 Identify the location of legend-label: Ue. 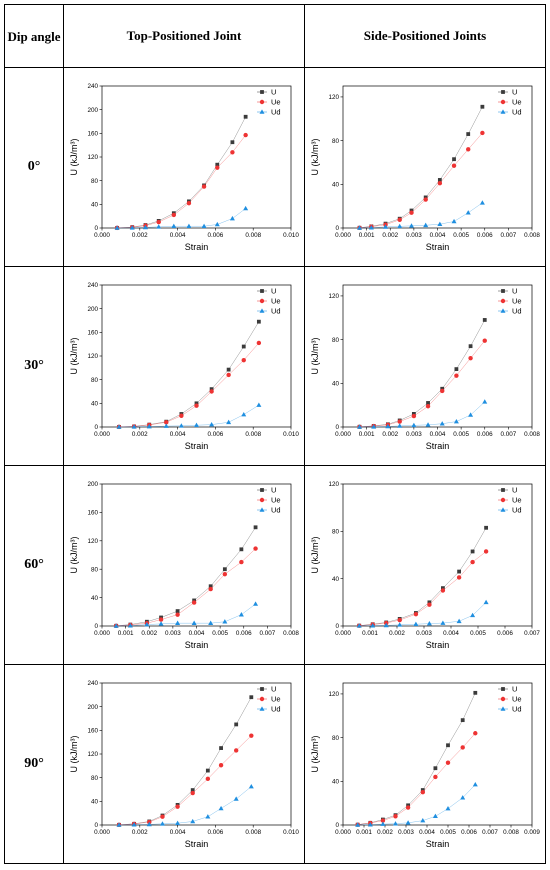
(276, 699).